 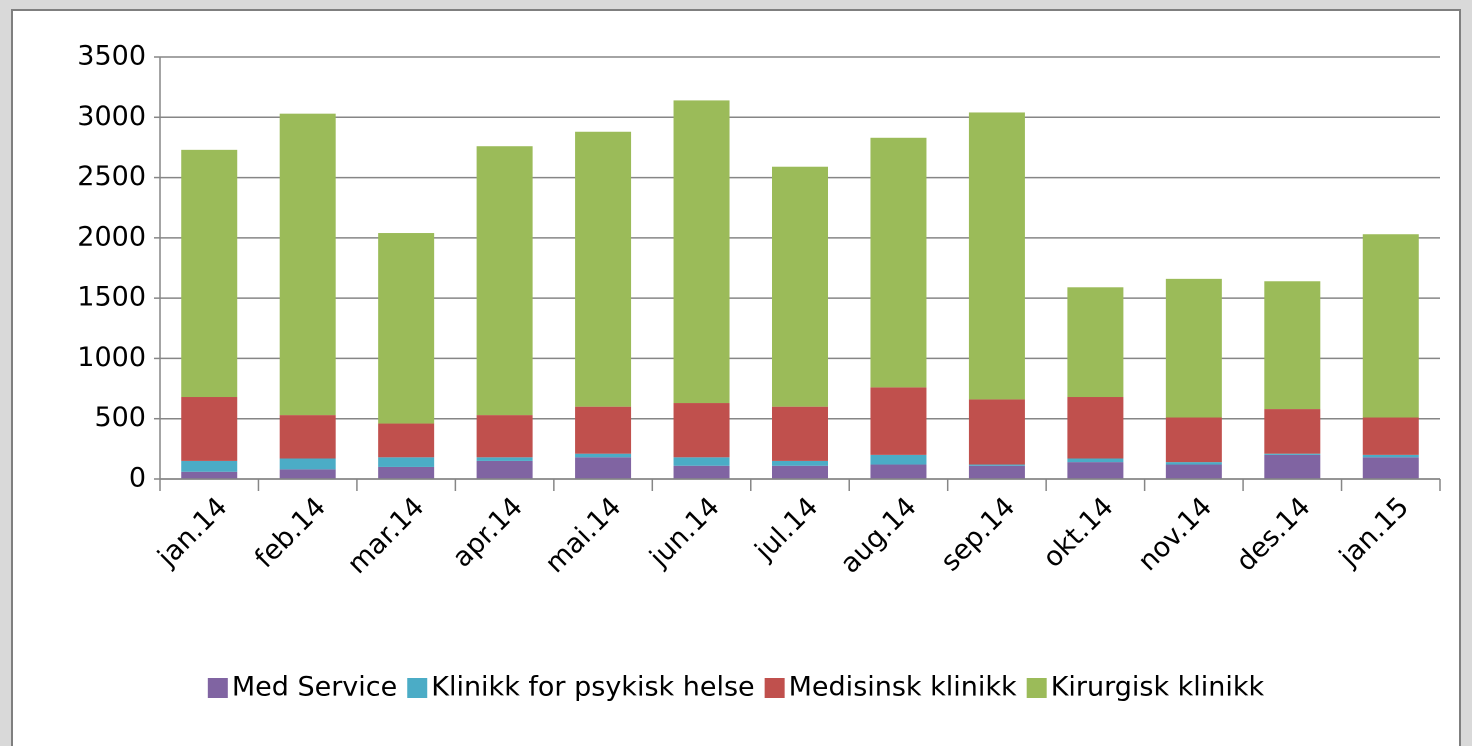 I want to click on y-tick-label: 3500, so click(x=111, y=56).